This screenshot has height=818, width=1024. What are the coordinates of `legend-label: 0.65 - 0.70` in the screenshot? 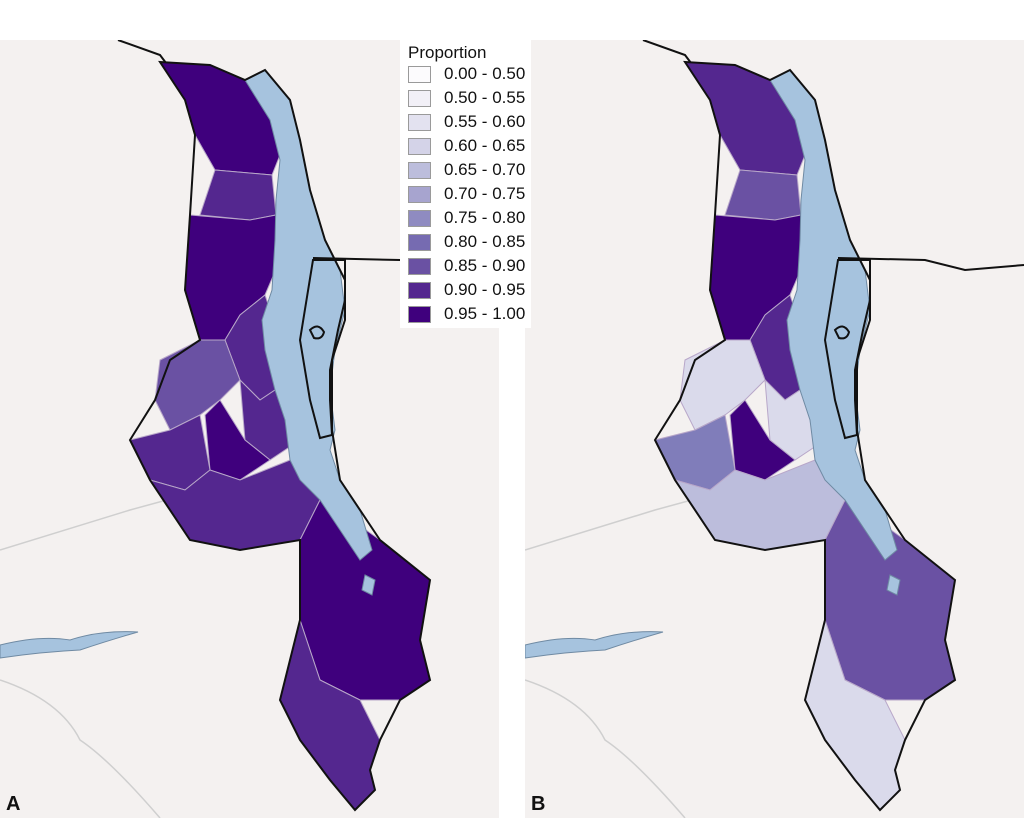 It's located at (485, 169).